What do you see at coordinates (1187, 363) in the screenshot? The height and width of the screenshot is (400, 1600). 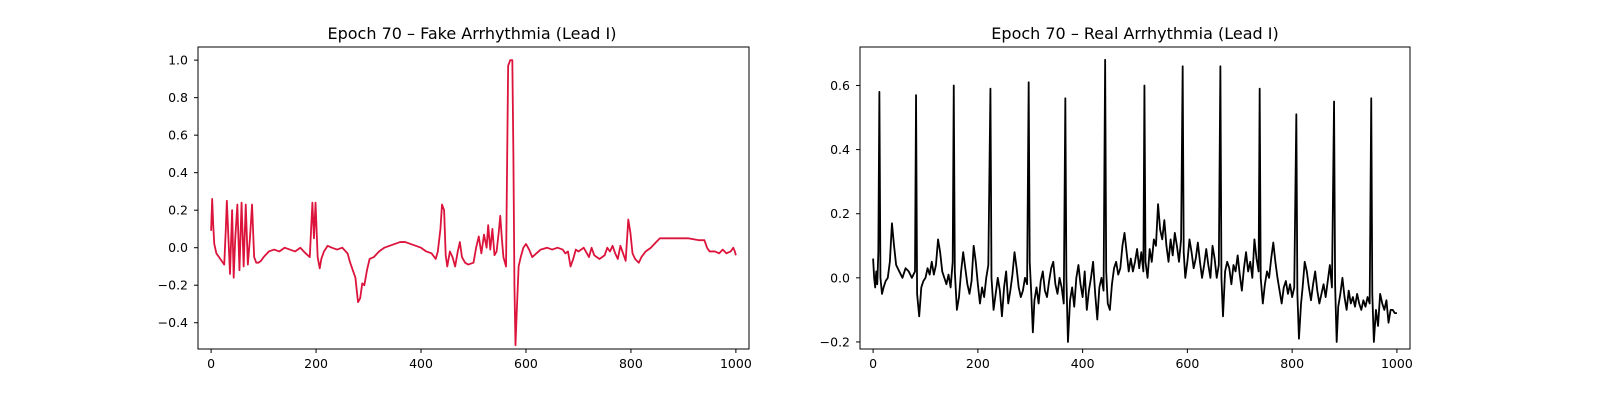 I see `real-x-tick-label: 600` at bounding box center [1187, 363].